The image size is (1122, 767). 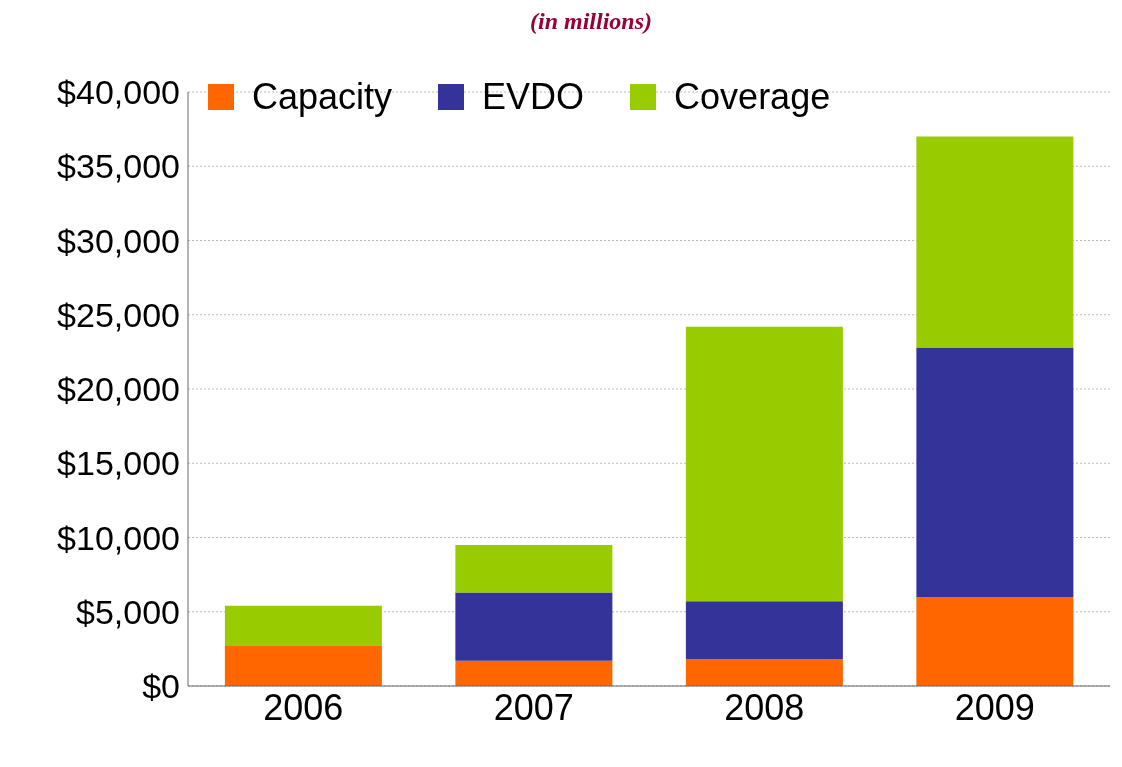 I want to click on legend-label: Capacity, so click(x=322, y=97).